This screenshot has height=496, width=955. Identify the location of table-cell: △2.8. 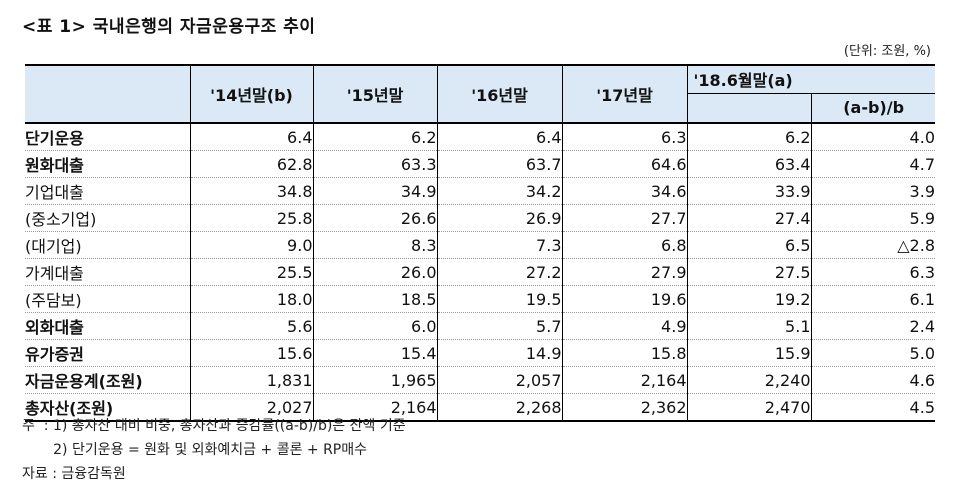
(873, 245).